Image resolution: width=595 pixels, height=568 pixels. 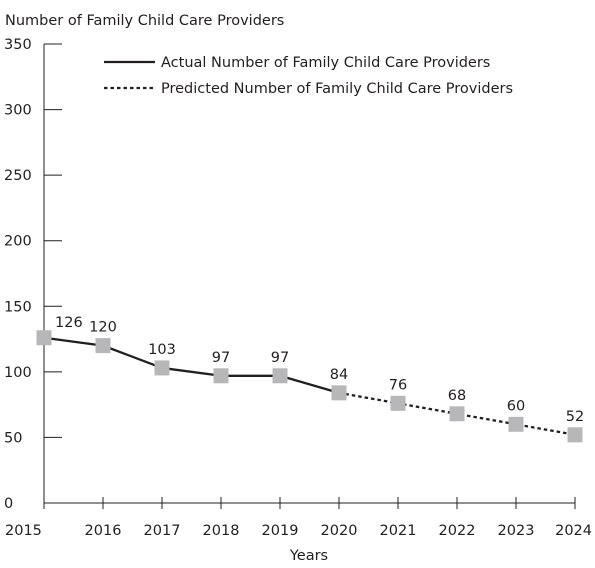 What do you see at coordinates (18, 373) in the screenshot?
I see `y-tick-label: 100` at bounding box center [18, 373].